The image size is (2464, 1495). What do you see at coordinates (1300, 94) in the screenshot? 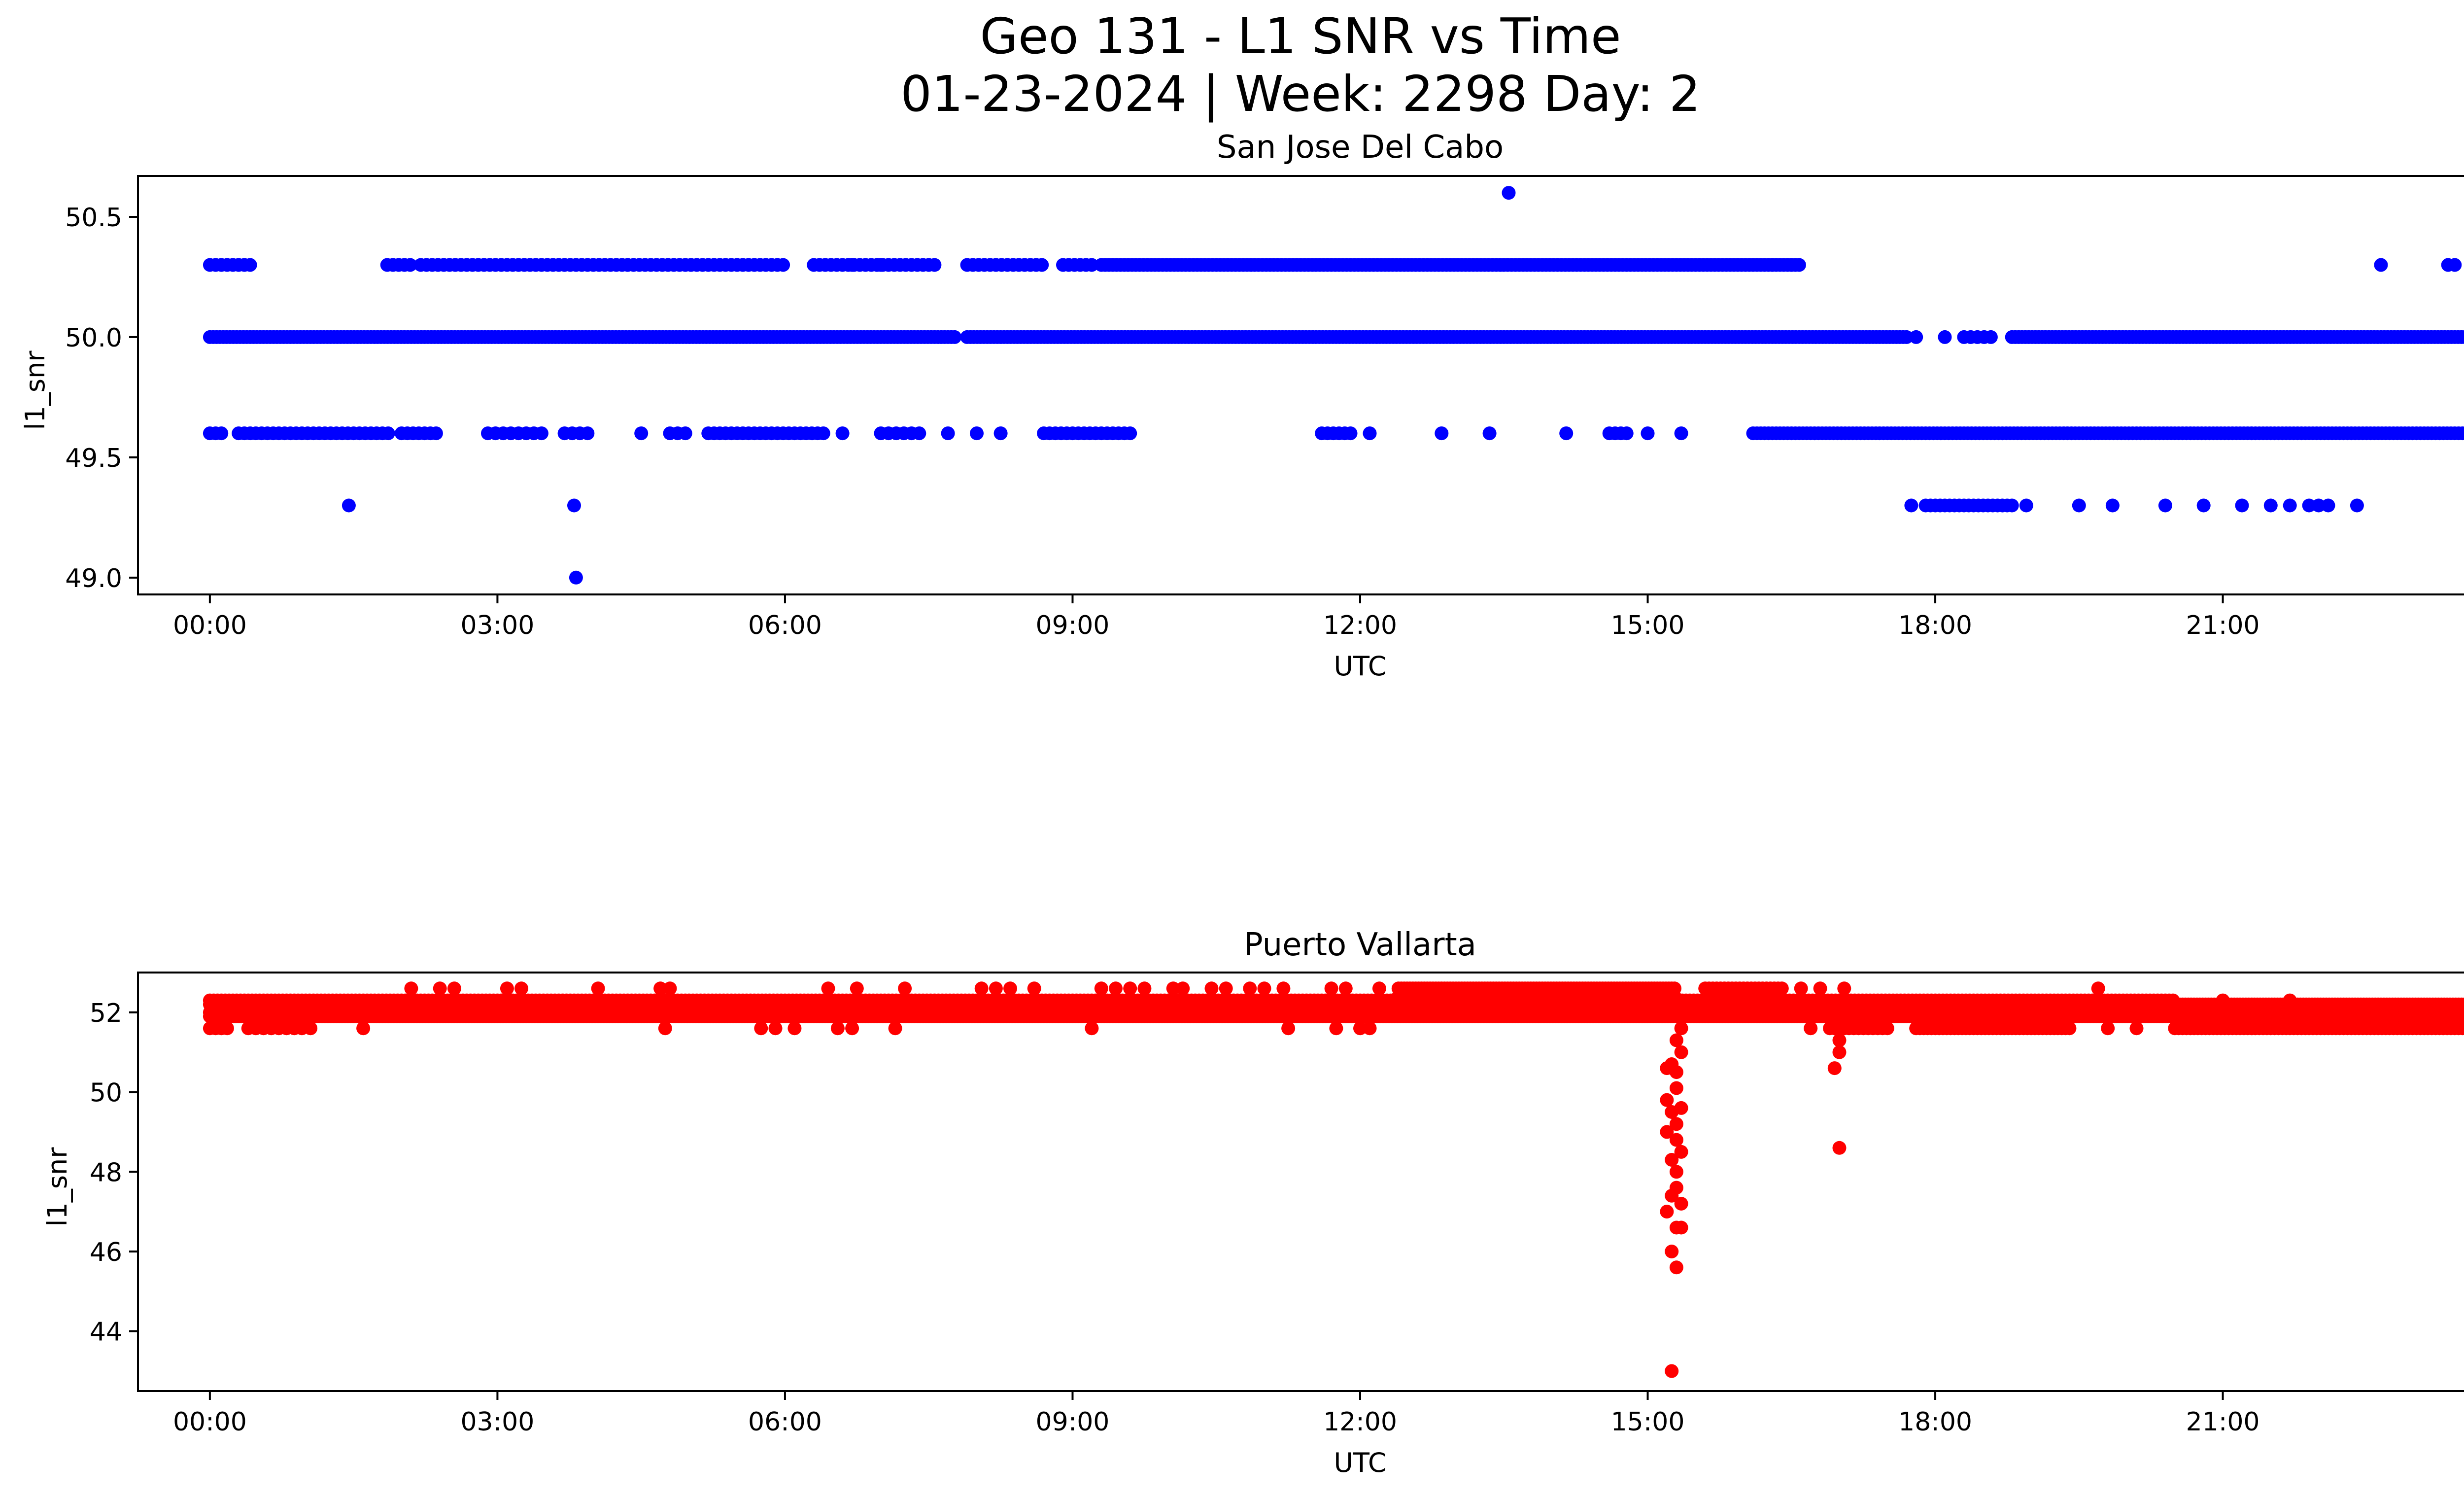
I see `figure-title-line2: 01-23-2024 | Week: 2298 Day: 2` at bounding box center [1300, 94].